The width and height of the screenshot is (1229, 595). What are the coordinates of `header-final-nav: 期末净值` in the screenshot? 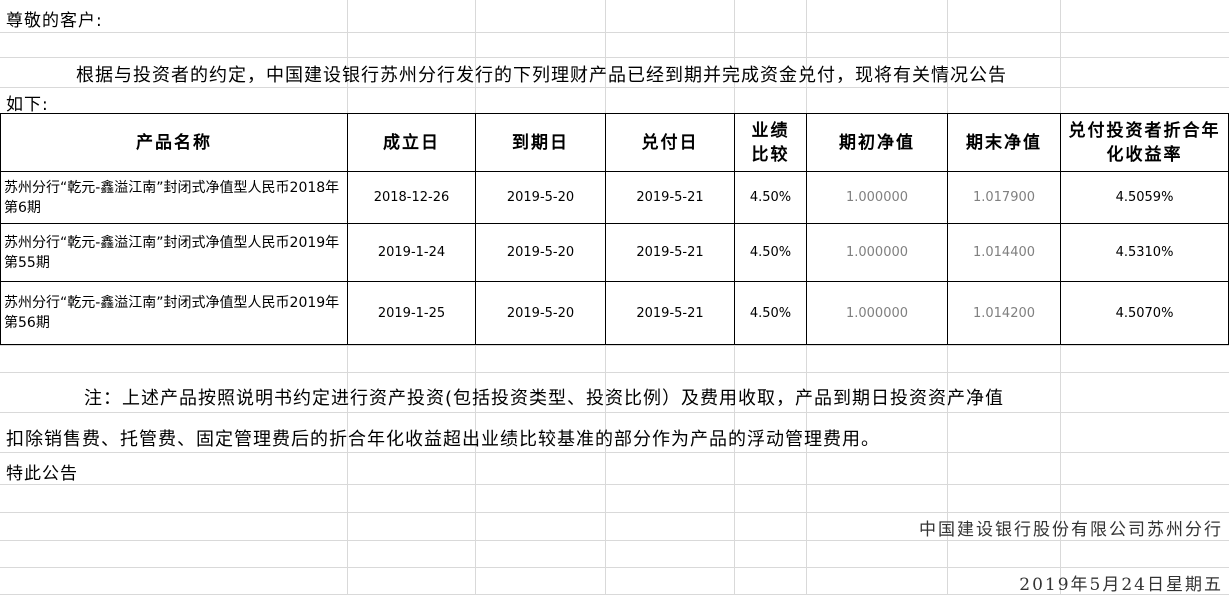 It's located at (1004, 142).